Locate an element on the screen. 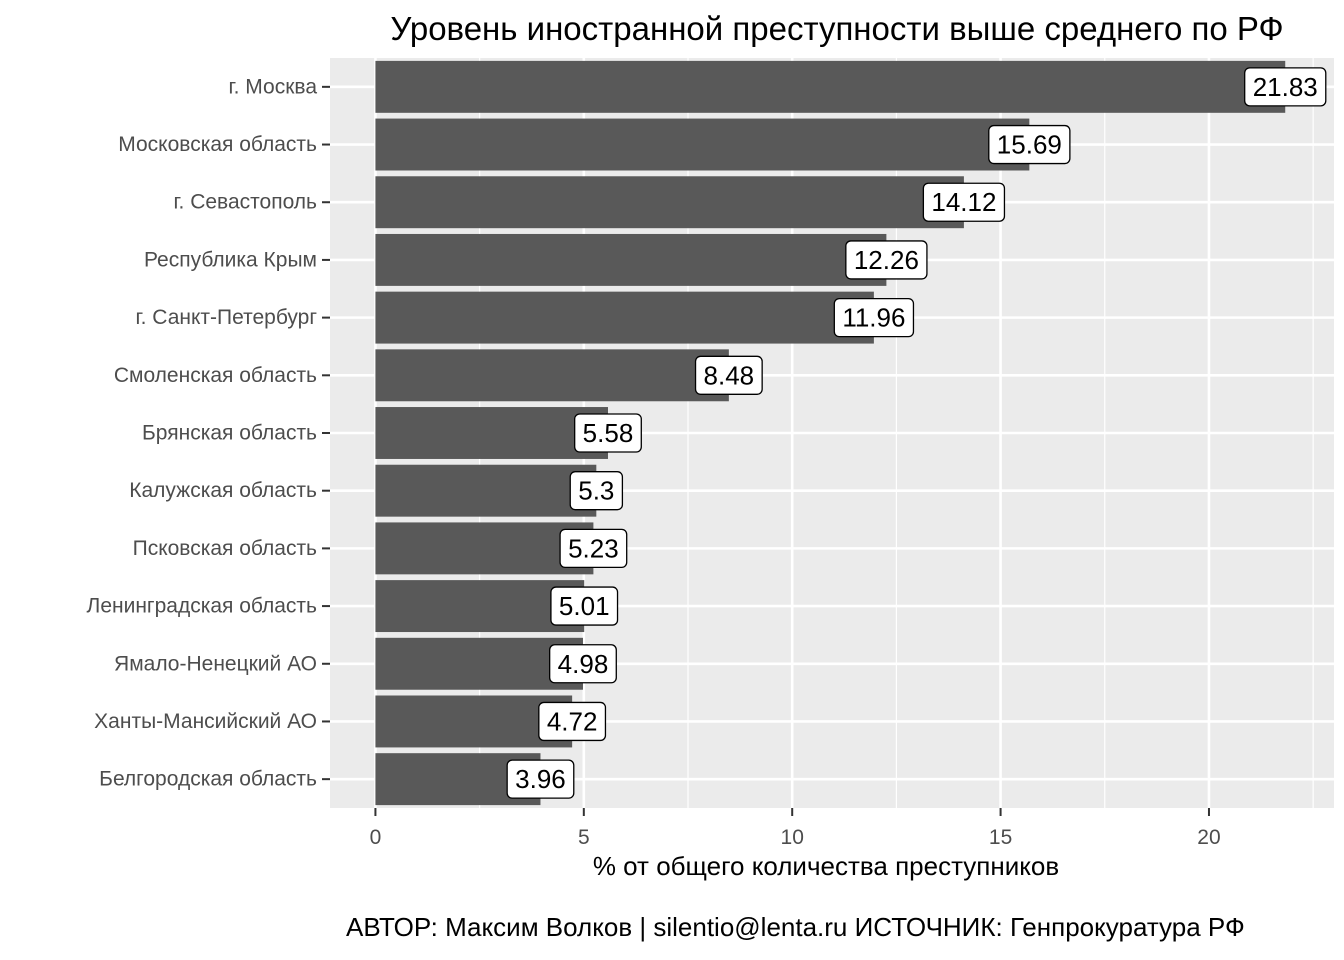 The image size is (1344, 960). data-label: 8.48 is located at coordinates (728, 375).